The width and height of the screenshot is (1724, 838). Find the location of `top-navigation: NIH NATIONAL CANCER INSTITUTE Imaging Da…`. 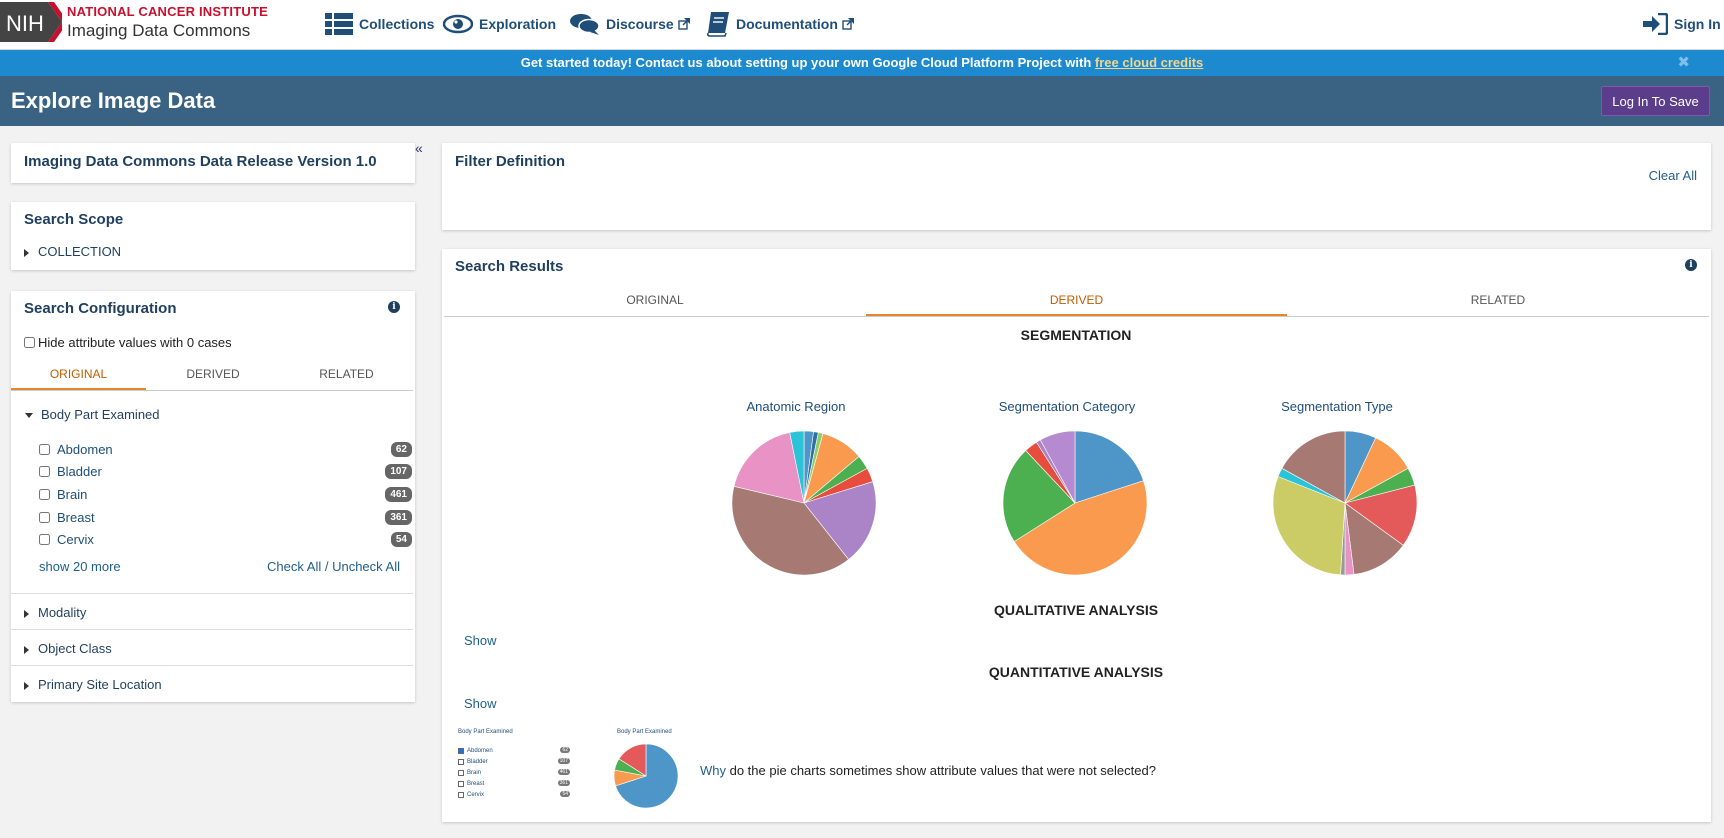

top-navigation: NIH NATIONAL CANCER INSTITUTE Imaging Da… is located at coordinates (862, 25).